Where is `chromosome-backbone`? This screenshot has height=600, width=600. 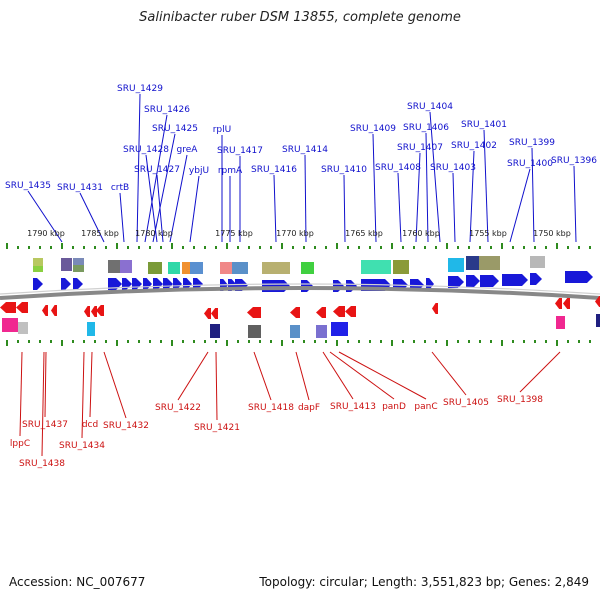 chromosome-backbone is located at coordinates (300, 293).